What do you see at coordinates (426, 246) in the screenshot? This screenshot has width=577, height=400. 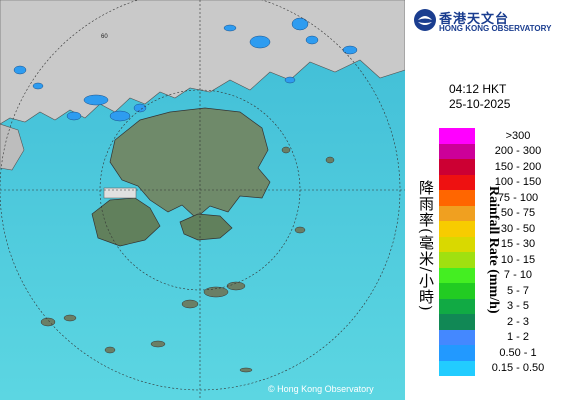 I see `legend-title-cn: 降雨率(毫米/小時)` at bounding box center [426, 246].